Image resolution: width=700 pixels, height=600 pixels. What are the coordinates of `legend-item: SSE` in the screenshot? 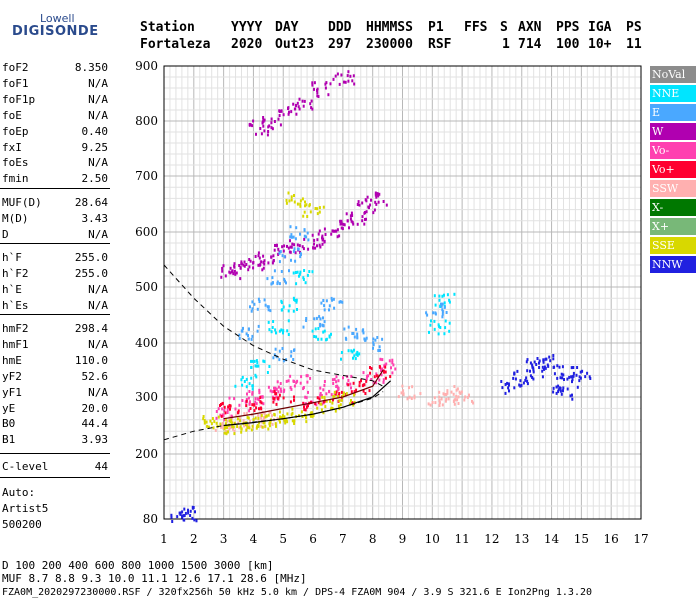 It's located at (673, 245).